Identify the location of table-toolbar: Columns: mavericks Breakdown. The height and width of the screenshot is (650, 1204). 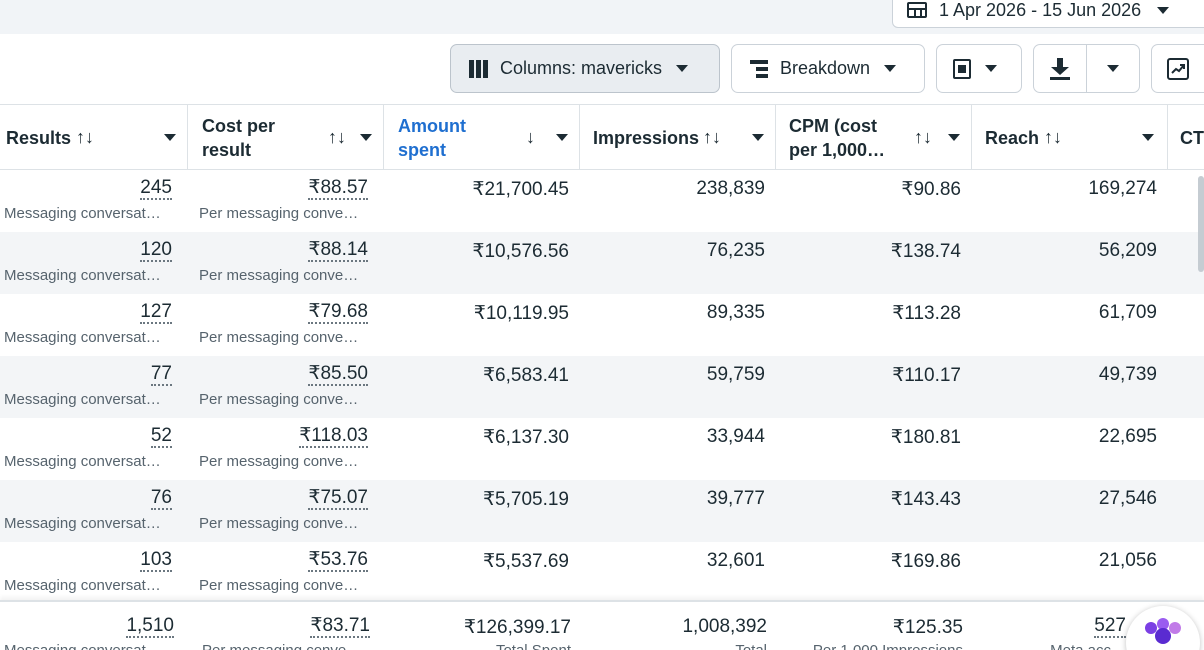
(602, 69).